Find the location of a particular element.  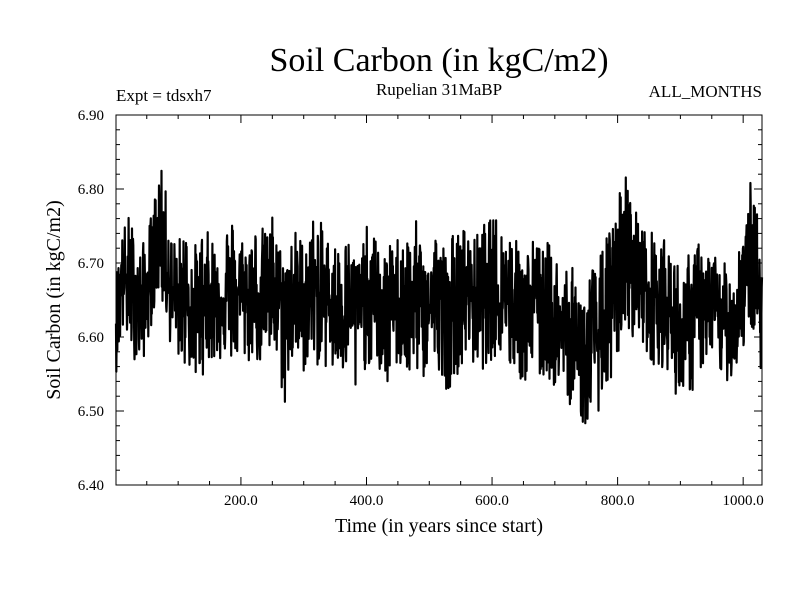

x-tick-label: 1000.0 is located at coordinates (743, 501).